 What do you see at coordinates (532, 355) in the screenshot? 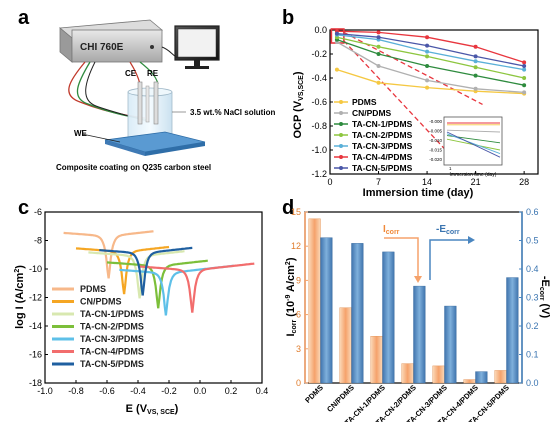
I see `panel-d-ytick-right-label: 0.1` at bounding box center [532, 355].